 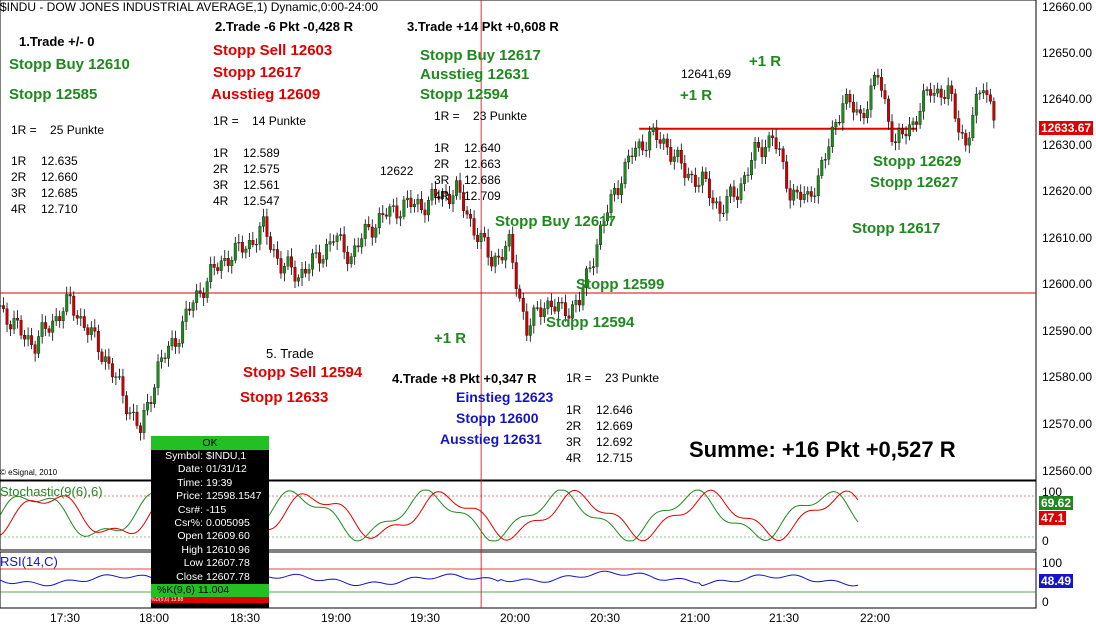 What do you see at coordinates (482, 164) in the screenshot?
I see `t3-r2-value: 12.663` at bounding box center [482, 164].